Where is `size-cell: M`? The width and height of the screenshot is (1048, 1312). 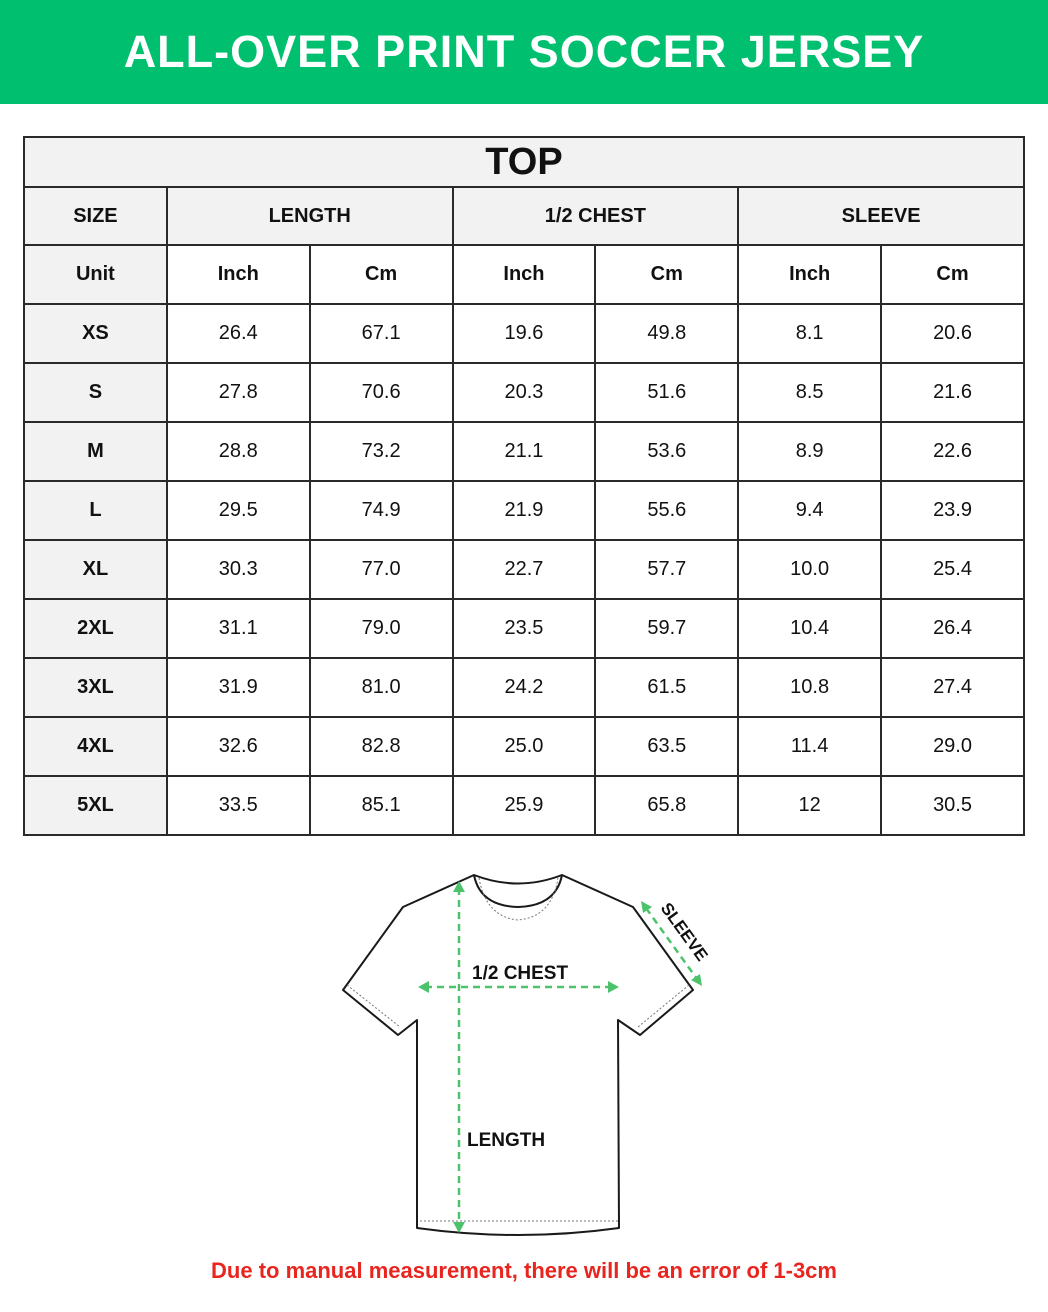
size-cell: M is located at coordinates (95, 451).